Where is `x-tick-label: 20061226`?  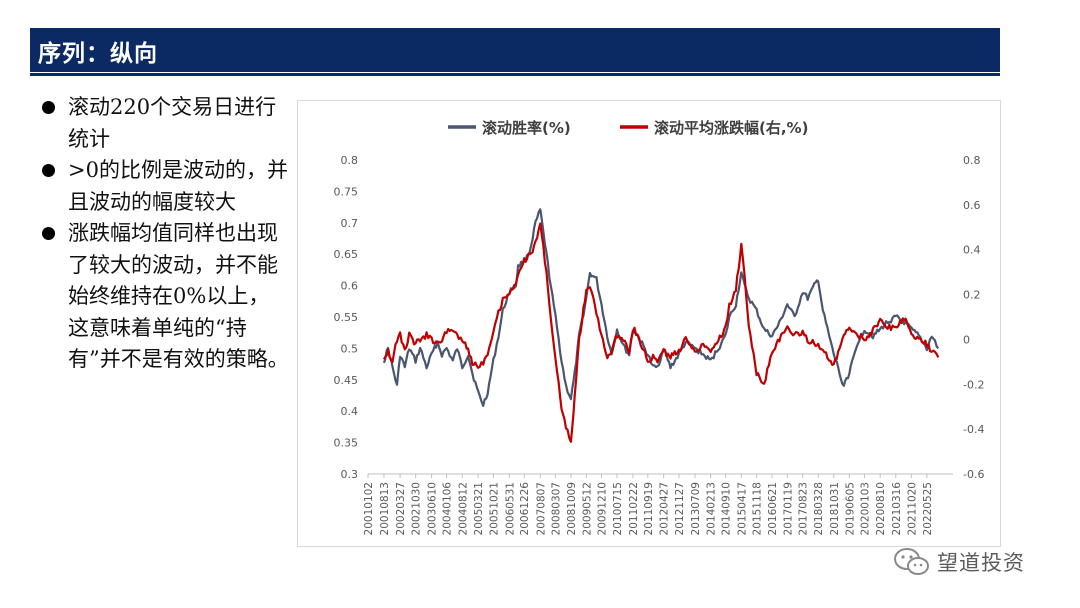
x-tick-label: 20061226 is located at coordinates (525, 509).